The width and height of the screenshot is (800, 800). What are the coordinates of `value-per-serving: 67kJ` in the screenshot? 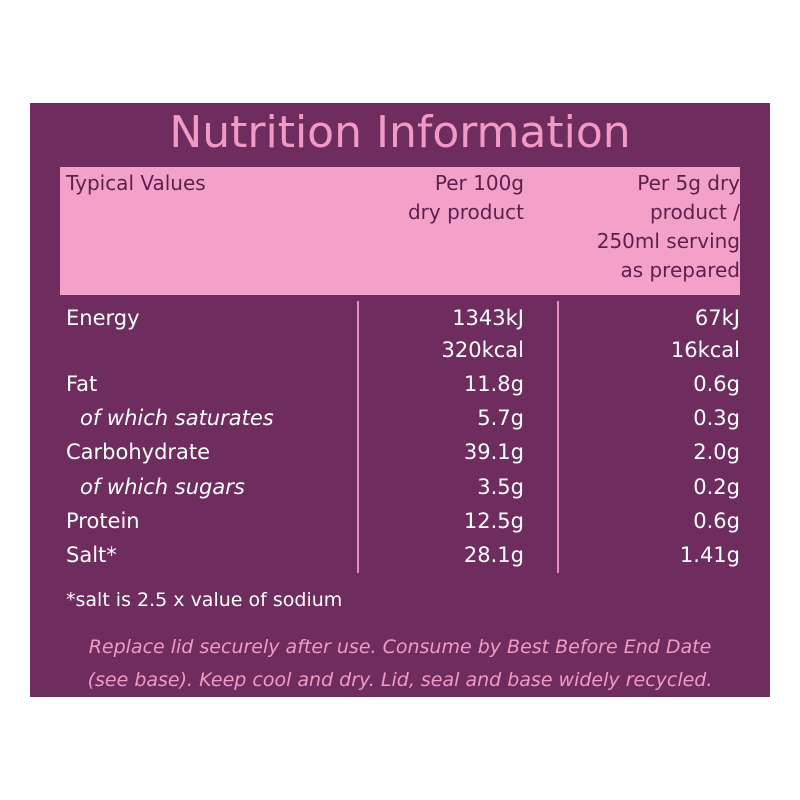 It's located at (717, 318).